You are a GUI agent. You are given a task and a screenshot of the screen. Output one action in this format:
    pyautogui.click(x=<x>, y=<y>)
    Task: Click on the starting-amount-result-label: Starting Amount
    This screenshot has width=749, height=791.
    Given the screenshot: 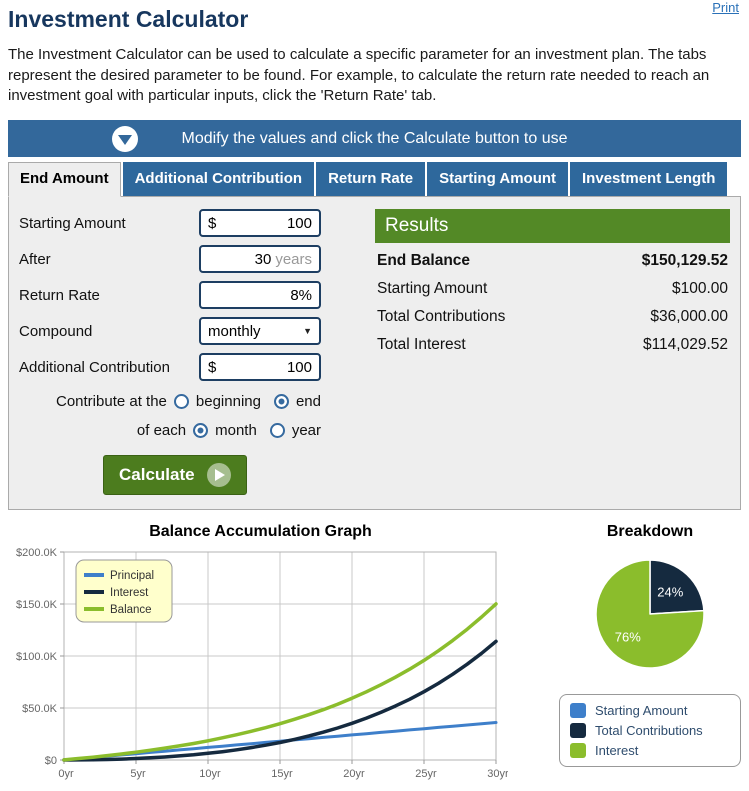 What is the action you would take?
    pyautogui.click(x=432, y=289)
    